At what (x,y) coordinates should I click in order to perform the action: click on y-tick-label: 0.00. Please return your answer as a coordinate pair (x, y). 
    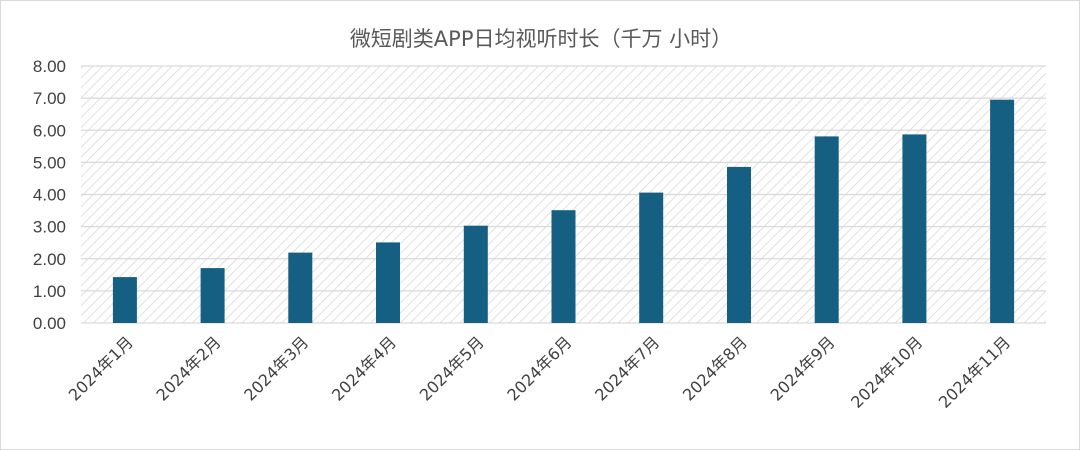
    Looking at the image, I should click on (49, 323).